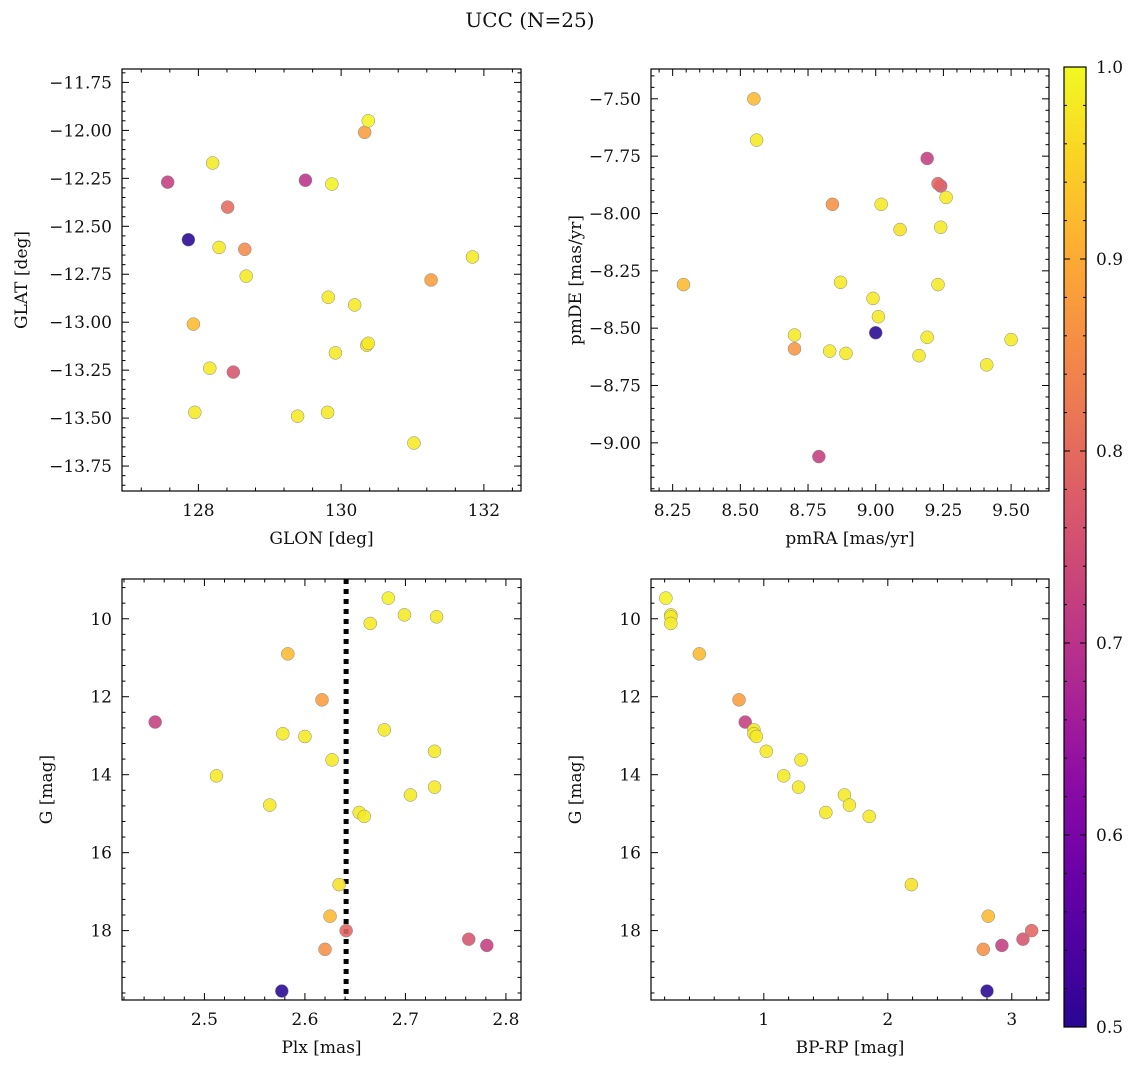 The width and height of the screenshot is (1136, 1068). What do you see at coordinates (1109, 836) in the screenshot?
I see `colorbar-tick-label: 0.6` at bounding box center [1109, 836].